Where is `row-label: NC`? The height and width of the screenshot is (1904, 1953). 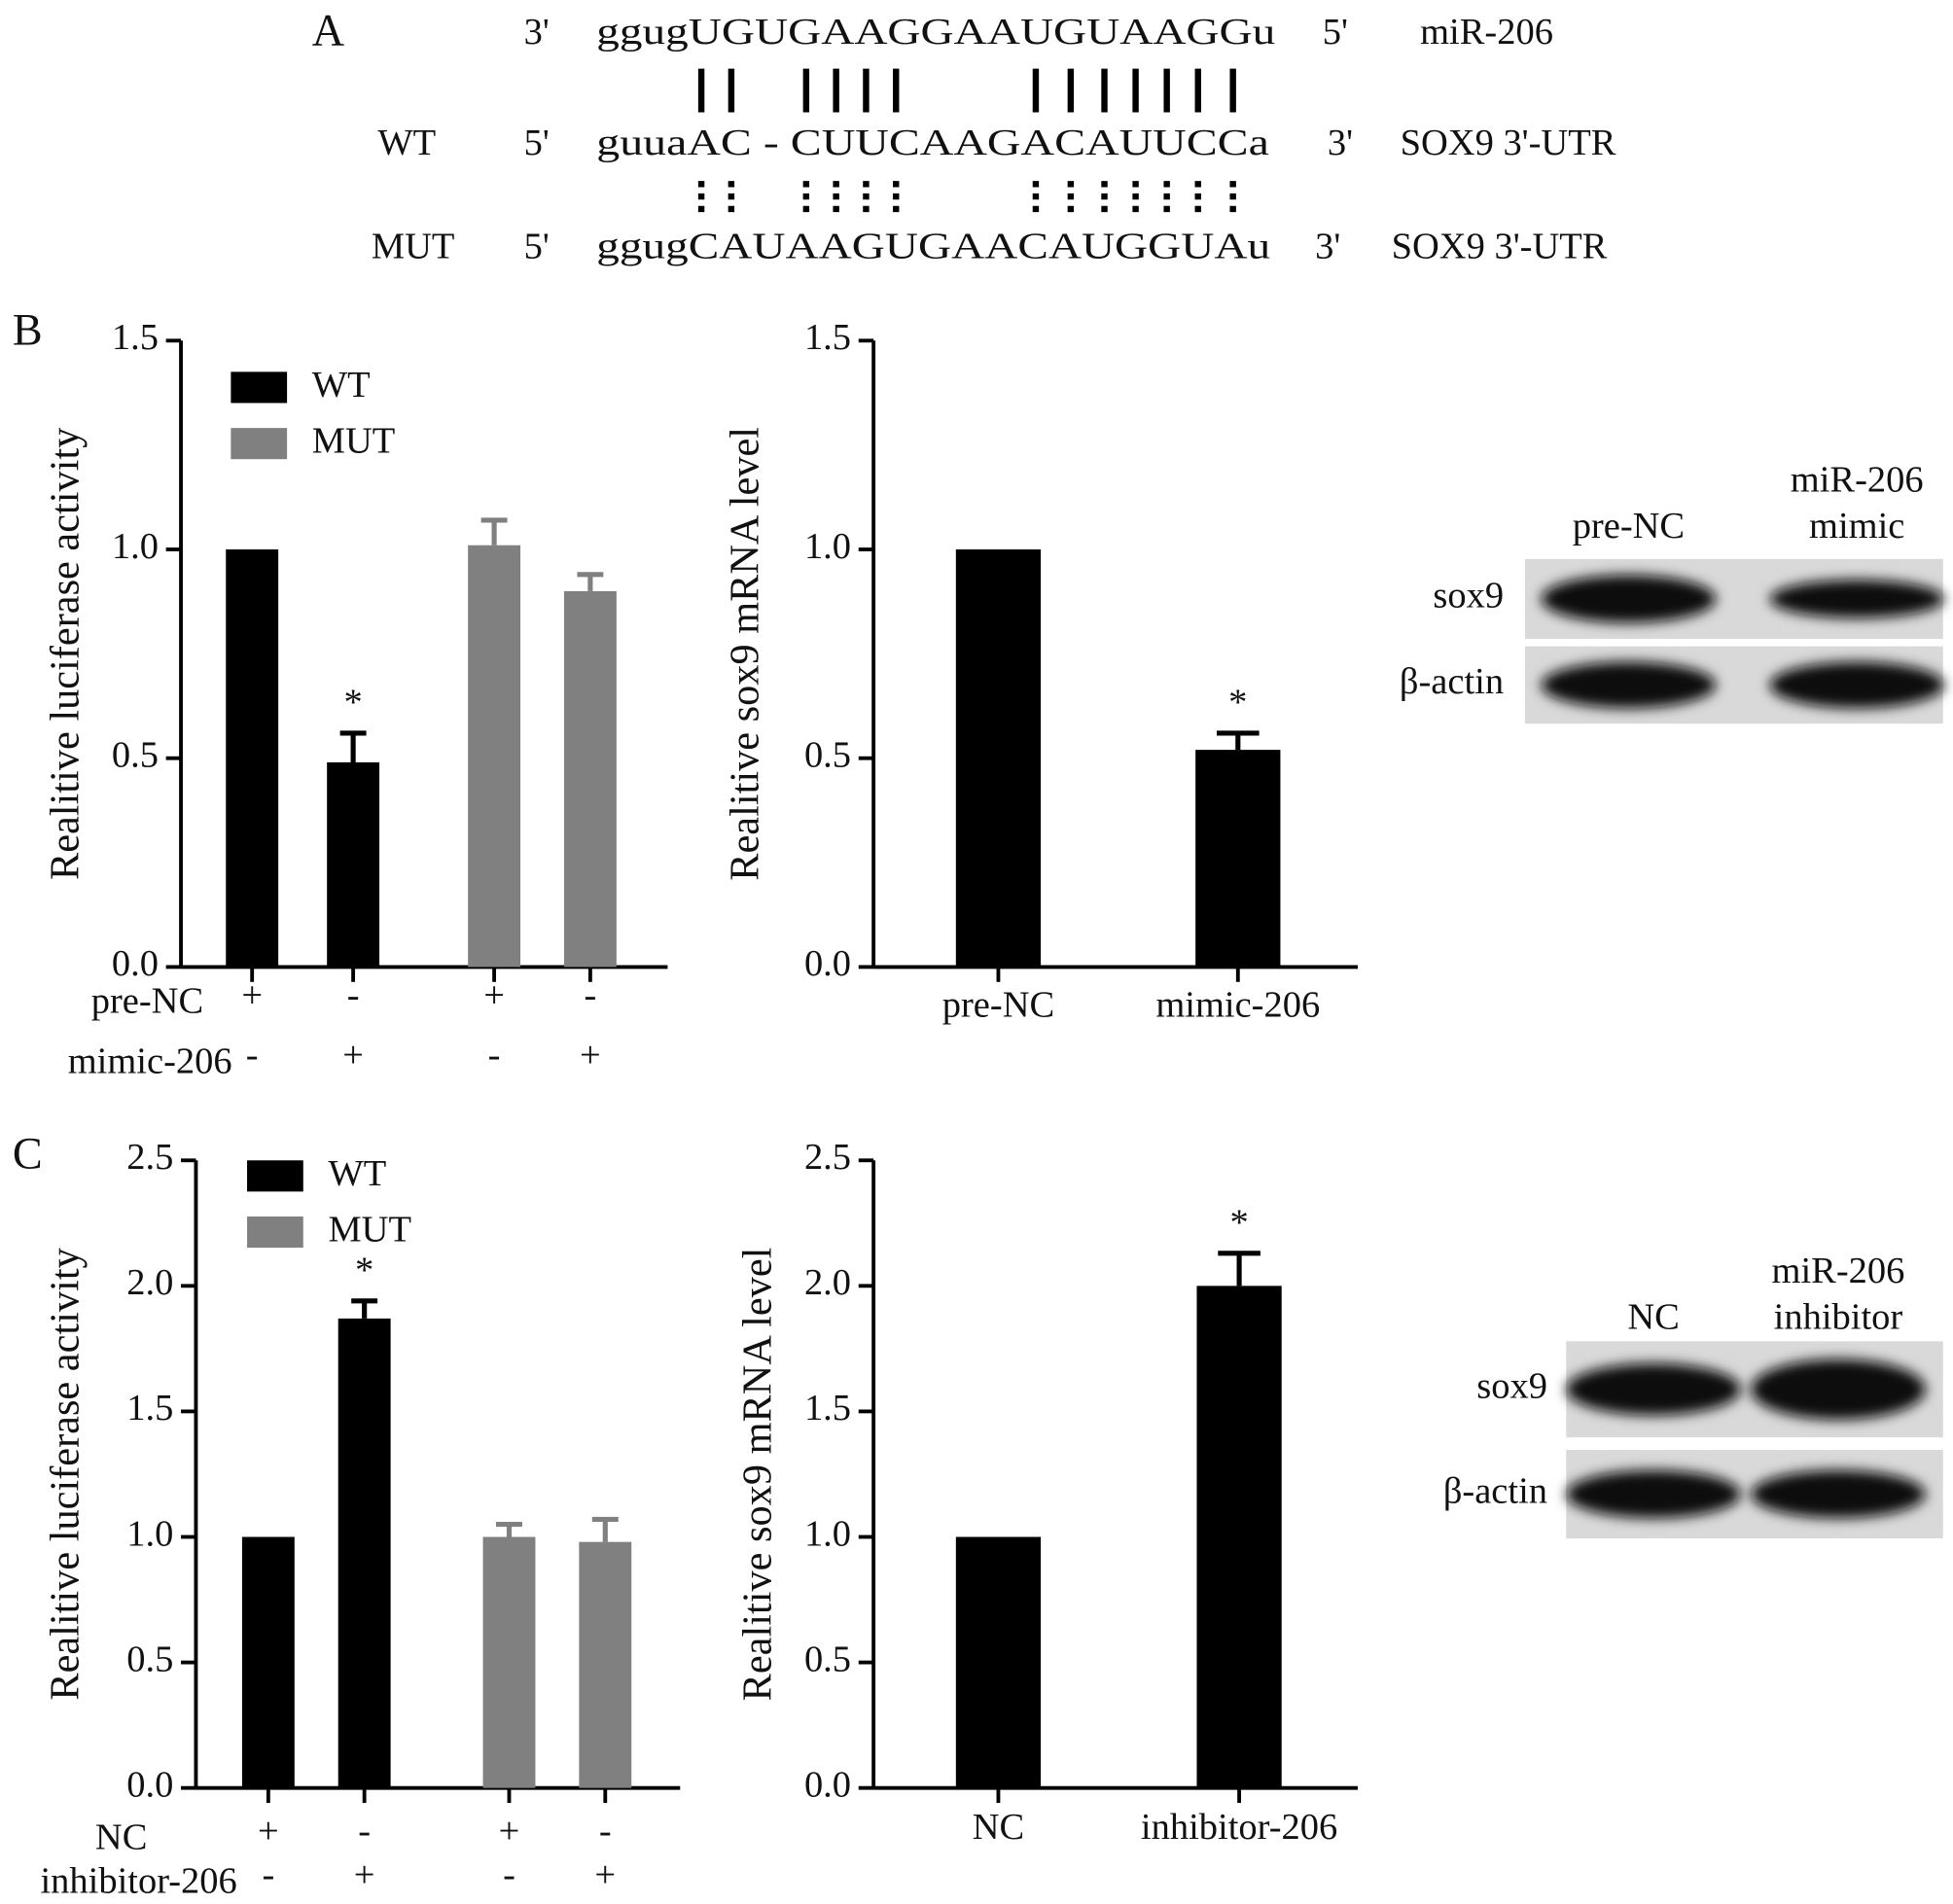
row-label: NC is located at coordinates (121, 1836).